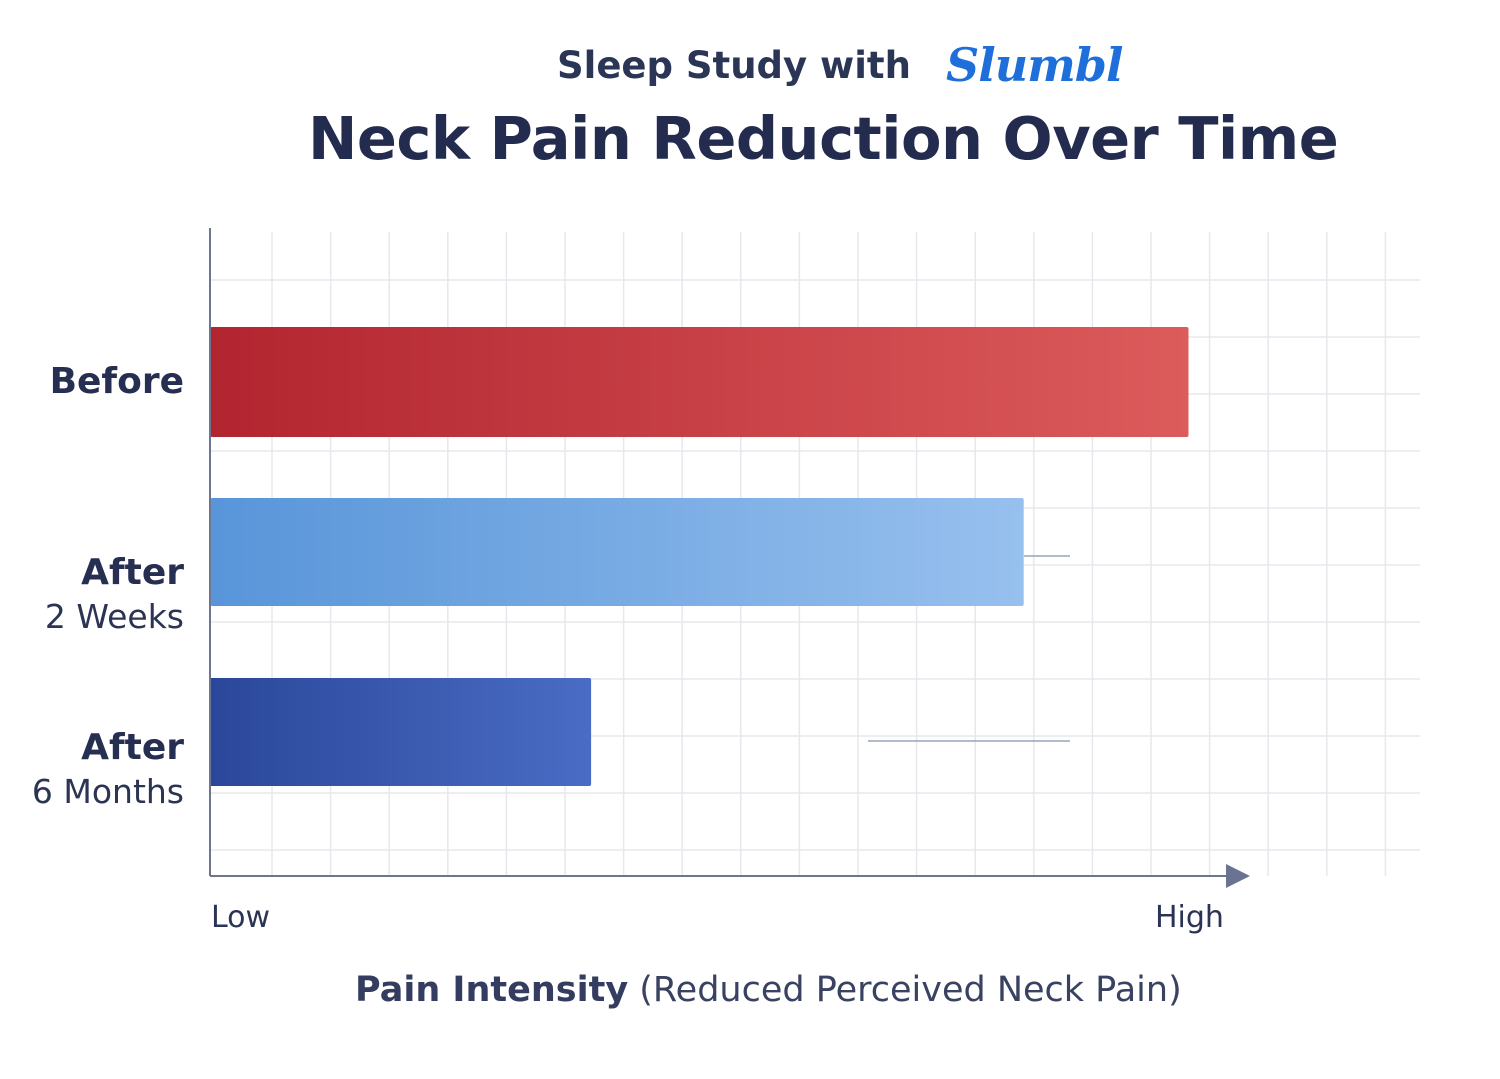  What do you see at coordinates (1238, 876) in the screenshot?
I see `x-axis-arrowhead` at bounding box center [1238, 876].